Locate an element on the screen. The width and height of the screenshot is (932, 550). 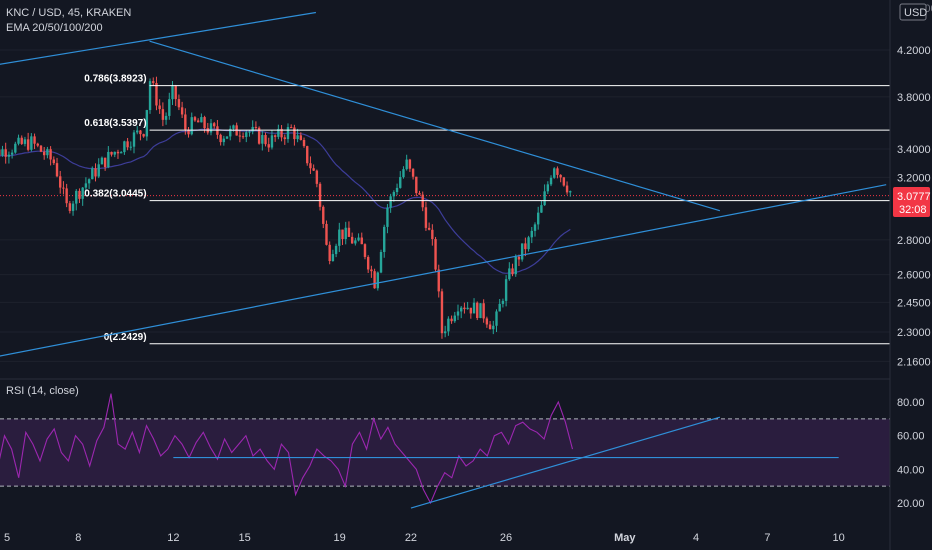
ema-indicator-label: EMA 20/50/100/200 is located at coordinates (54, 28).